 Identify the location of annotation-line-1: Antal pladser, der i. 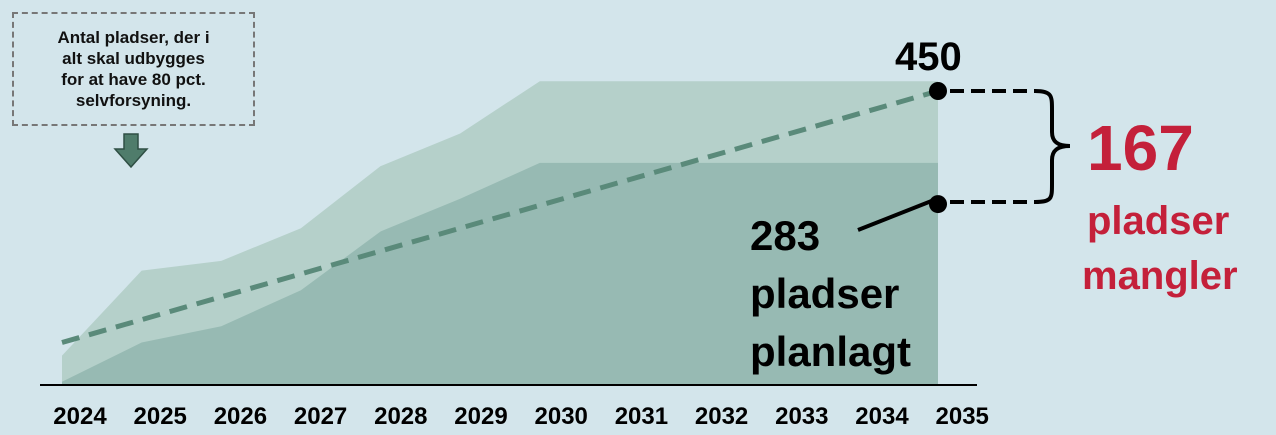
(133, 37).